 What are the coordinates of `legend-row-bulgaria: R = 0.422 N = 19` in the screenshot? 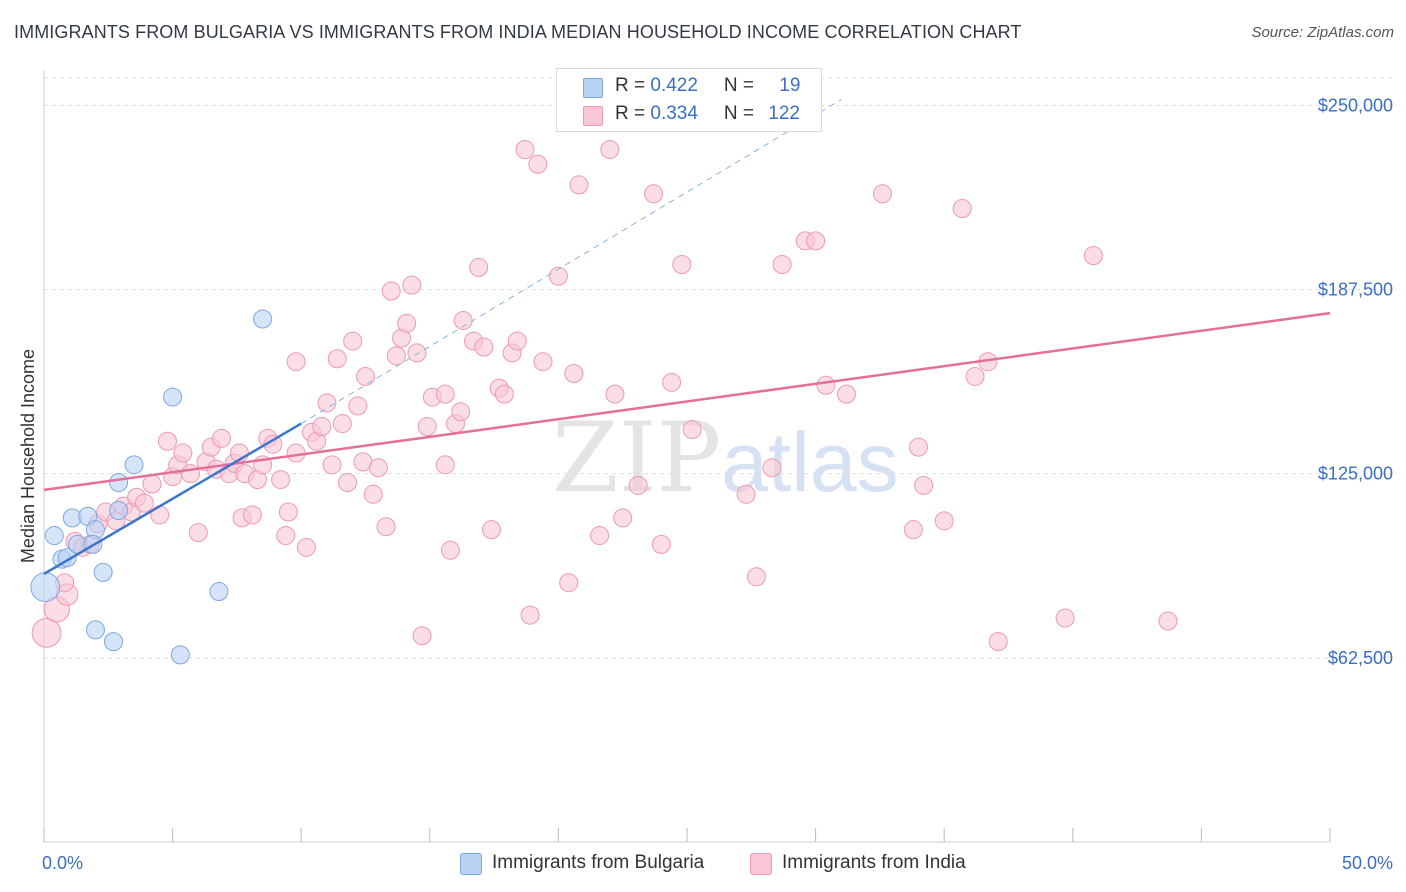 It's located at (689, 87).